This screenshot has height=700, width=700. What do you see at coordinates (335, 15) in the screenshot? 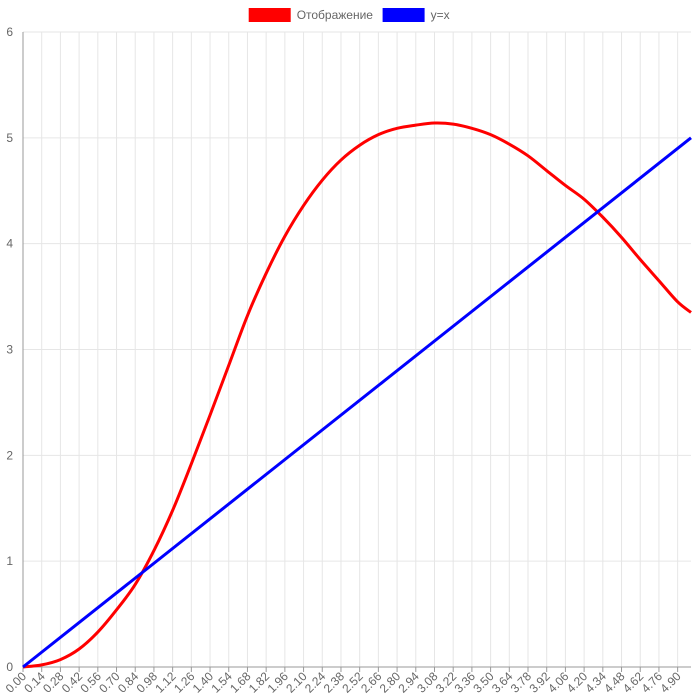
I see `legend-label: Отображение` at bounding box center [335, 15].